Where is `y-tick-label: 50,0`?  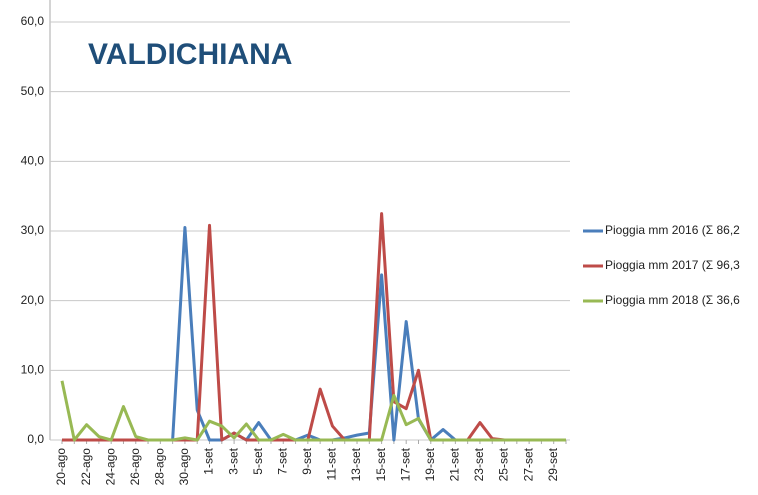
y-tick-label: 50,0 is located at coordinates (33, 91).